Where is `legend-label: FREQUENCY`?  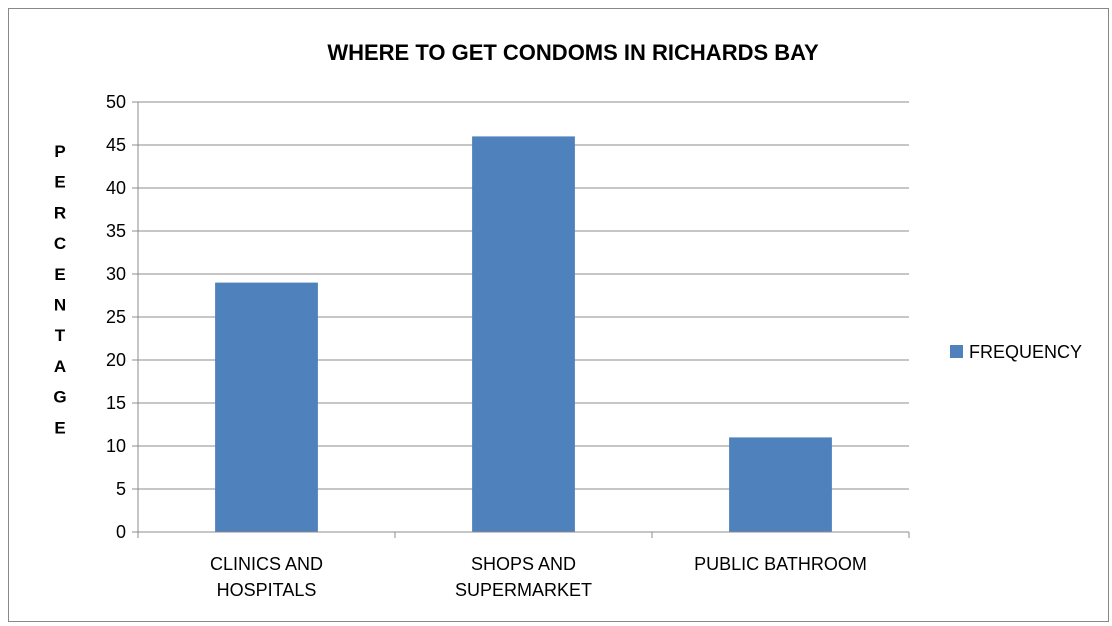
legend-label: FREQUENCY is located at coordinates (1025, 352).